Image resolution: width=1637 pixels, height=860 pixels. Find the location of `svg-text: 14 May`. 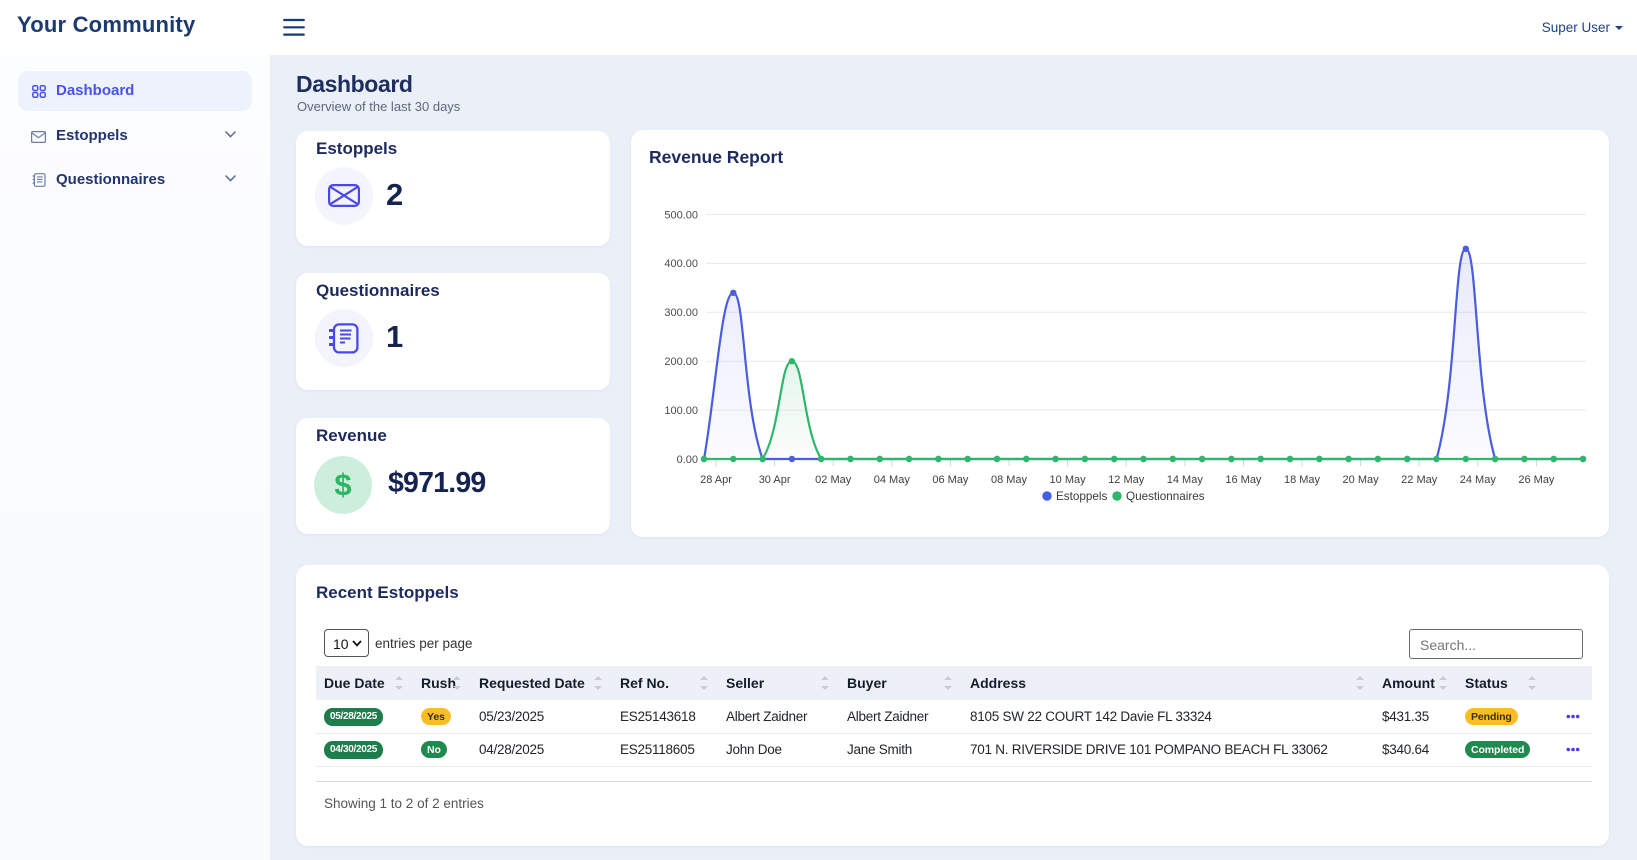

svg-text: 14 May is located at coordinates (1185, 480).